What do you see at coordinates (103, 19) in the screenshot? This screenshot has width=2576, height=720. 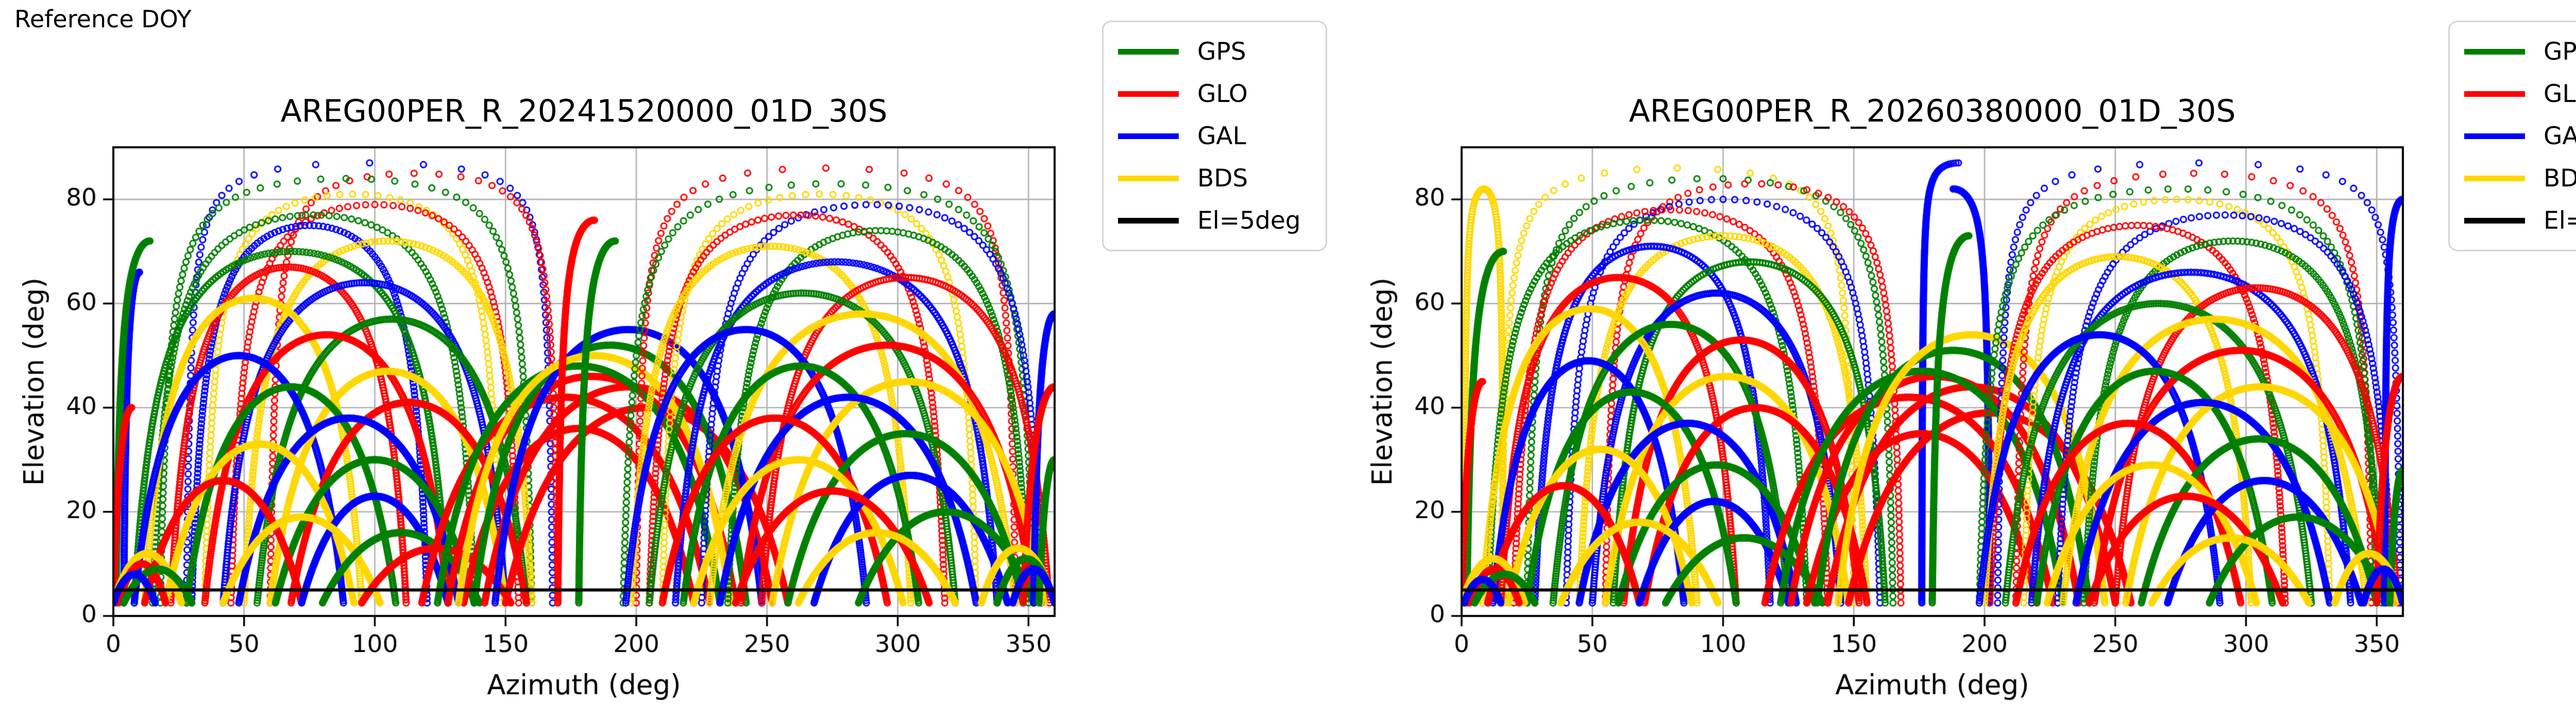 I see `reference-doy-annotation: Reference DOY` at bounding box center [103, 19].